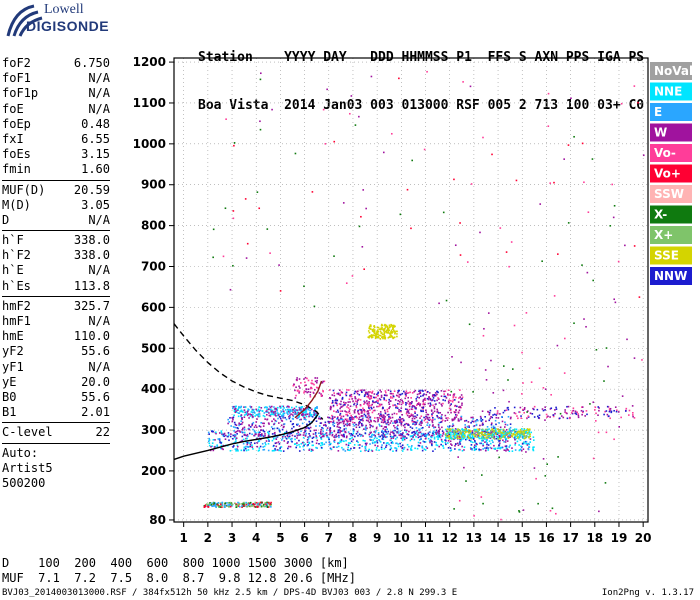 This screenshot has width=700, height=600. What do you see at coordinates (153, 307) in the screenshot?
I see `y-tick-label: 600` at bounding box center [153, 307].